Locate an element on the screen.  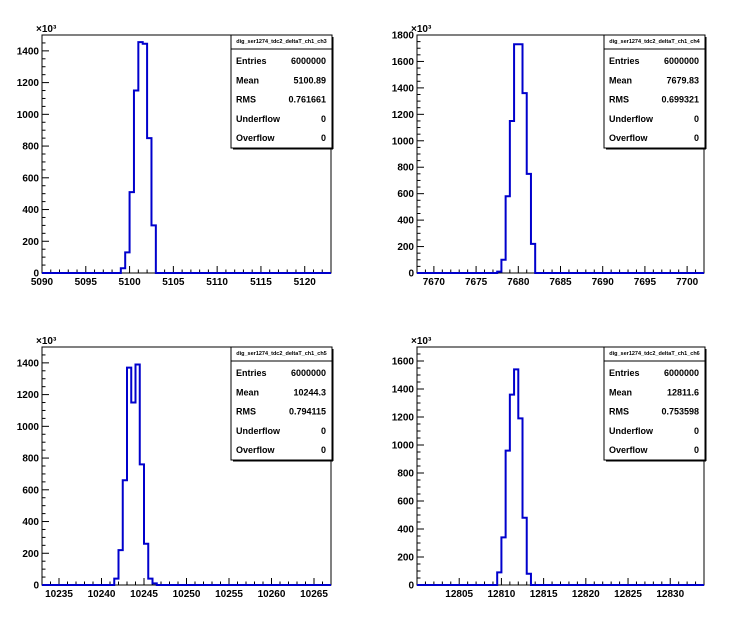
stats-row-value: 0.761661 is located at coordinates (307, 100).